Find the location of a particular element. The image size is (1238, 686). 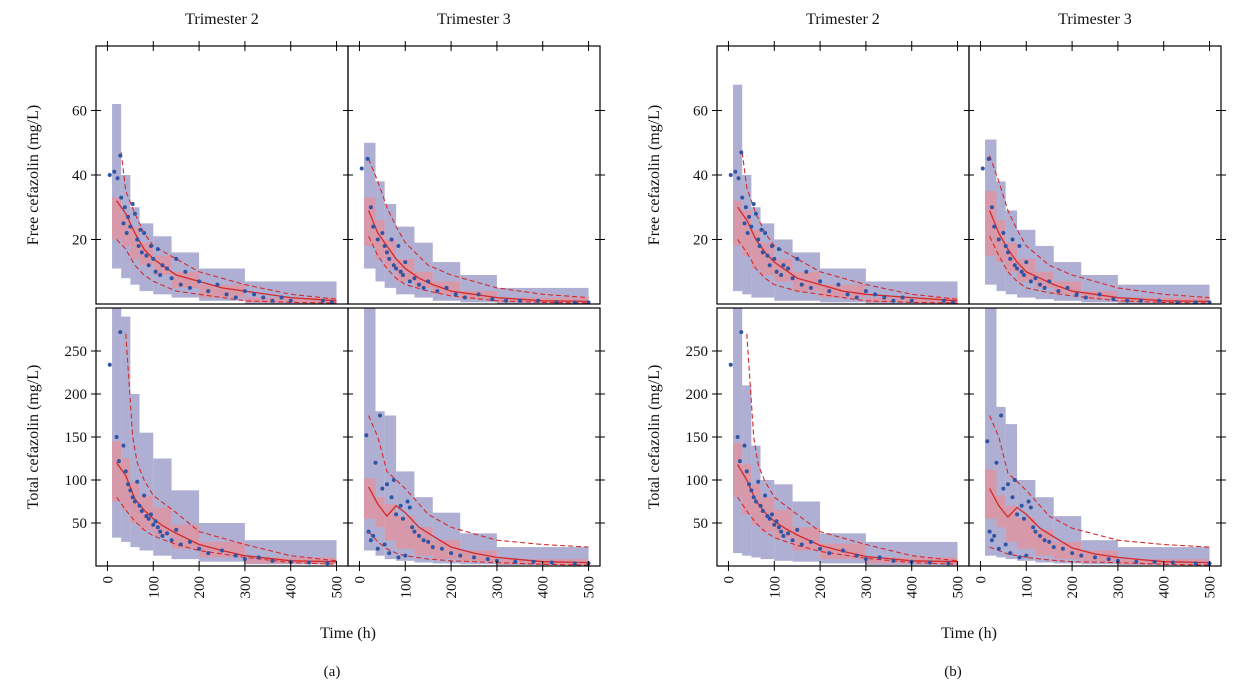

percentile-95-line is located at coordinates (478, 228).